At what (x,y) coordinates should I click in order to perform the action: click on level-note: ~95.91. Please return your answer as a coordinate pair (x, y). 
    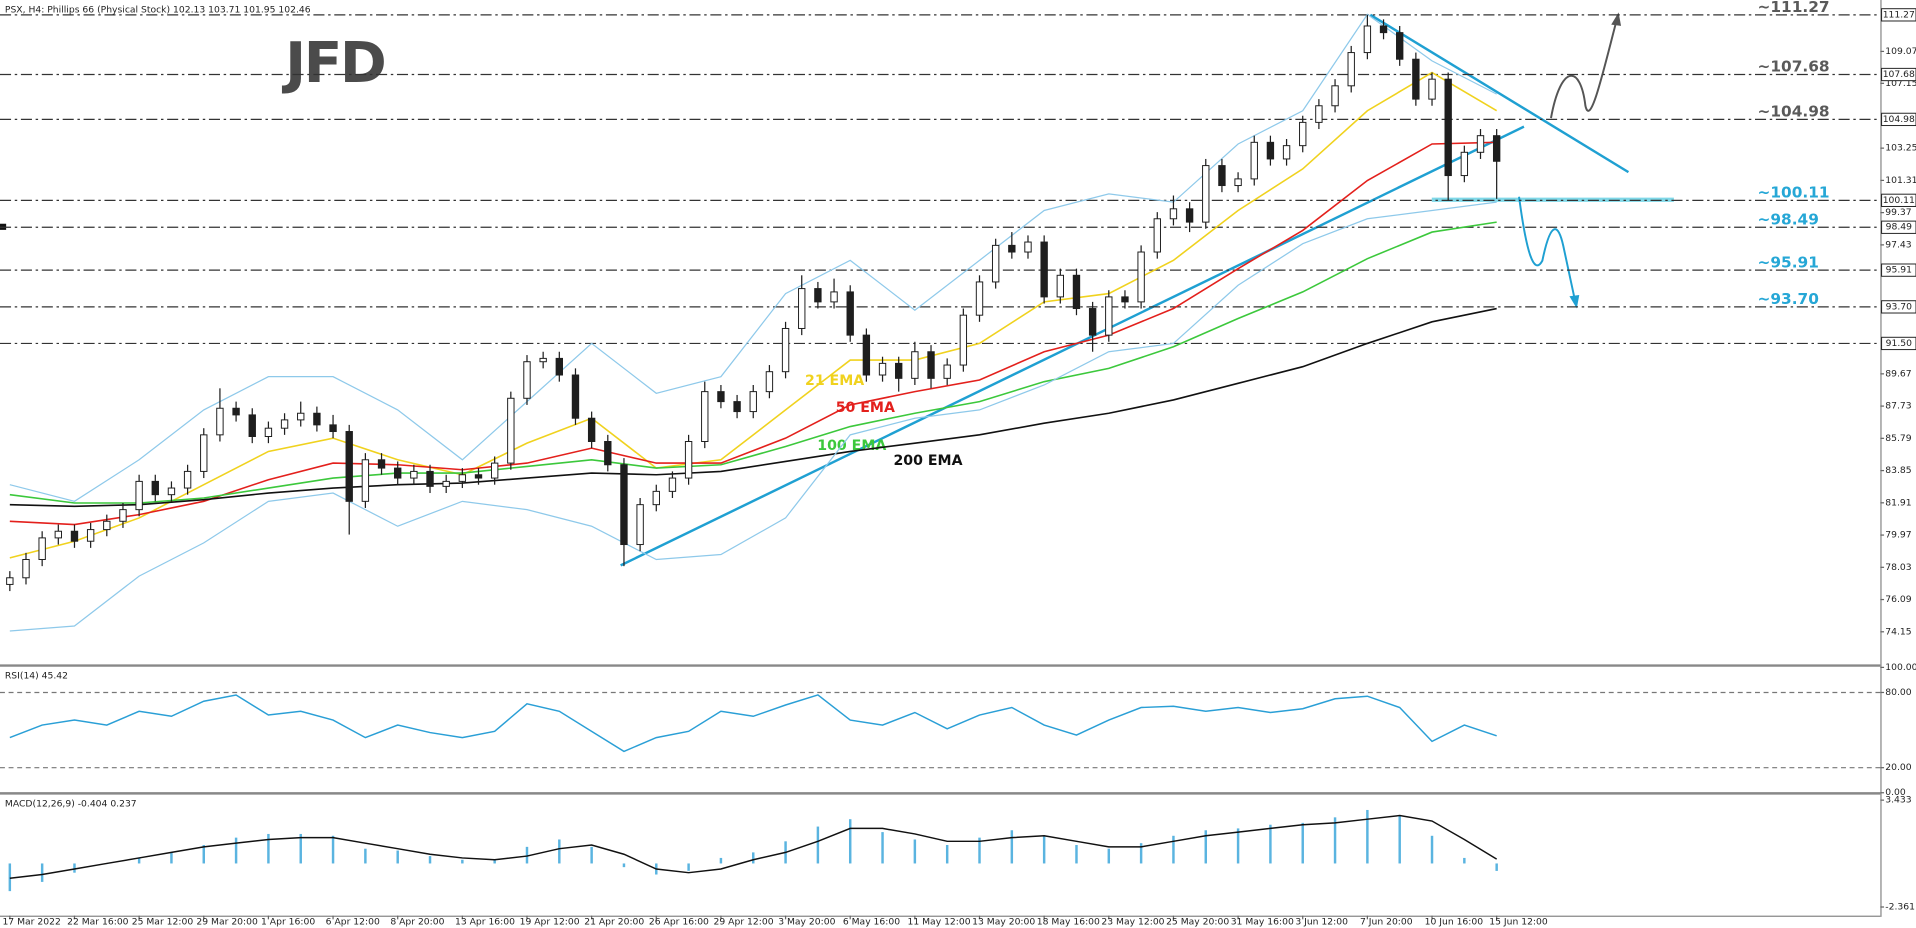
    Looking at the image, I should click on (1787, 262).